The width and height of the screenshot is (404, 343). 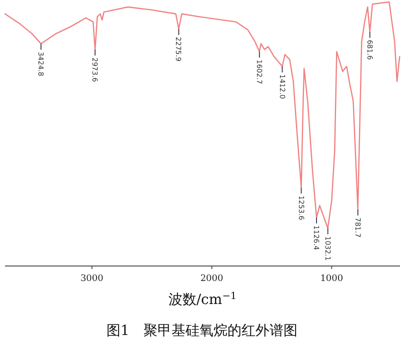 What do you see at coordinates (332, 279) in the screenshot?
I see `x-tick-label: 1000` at bounding box center [332, 279].